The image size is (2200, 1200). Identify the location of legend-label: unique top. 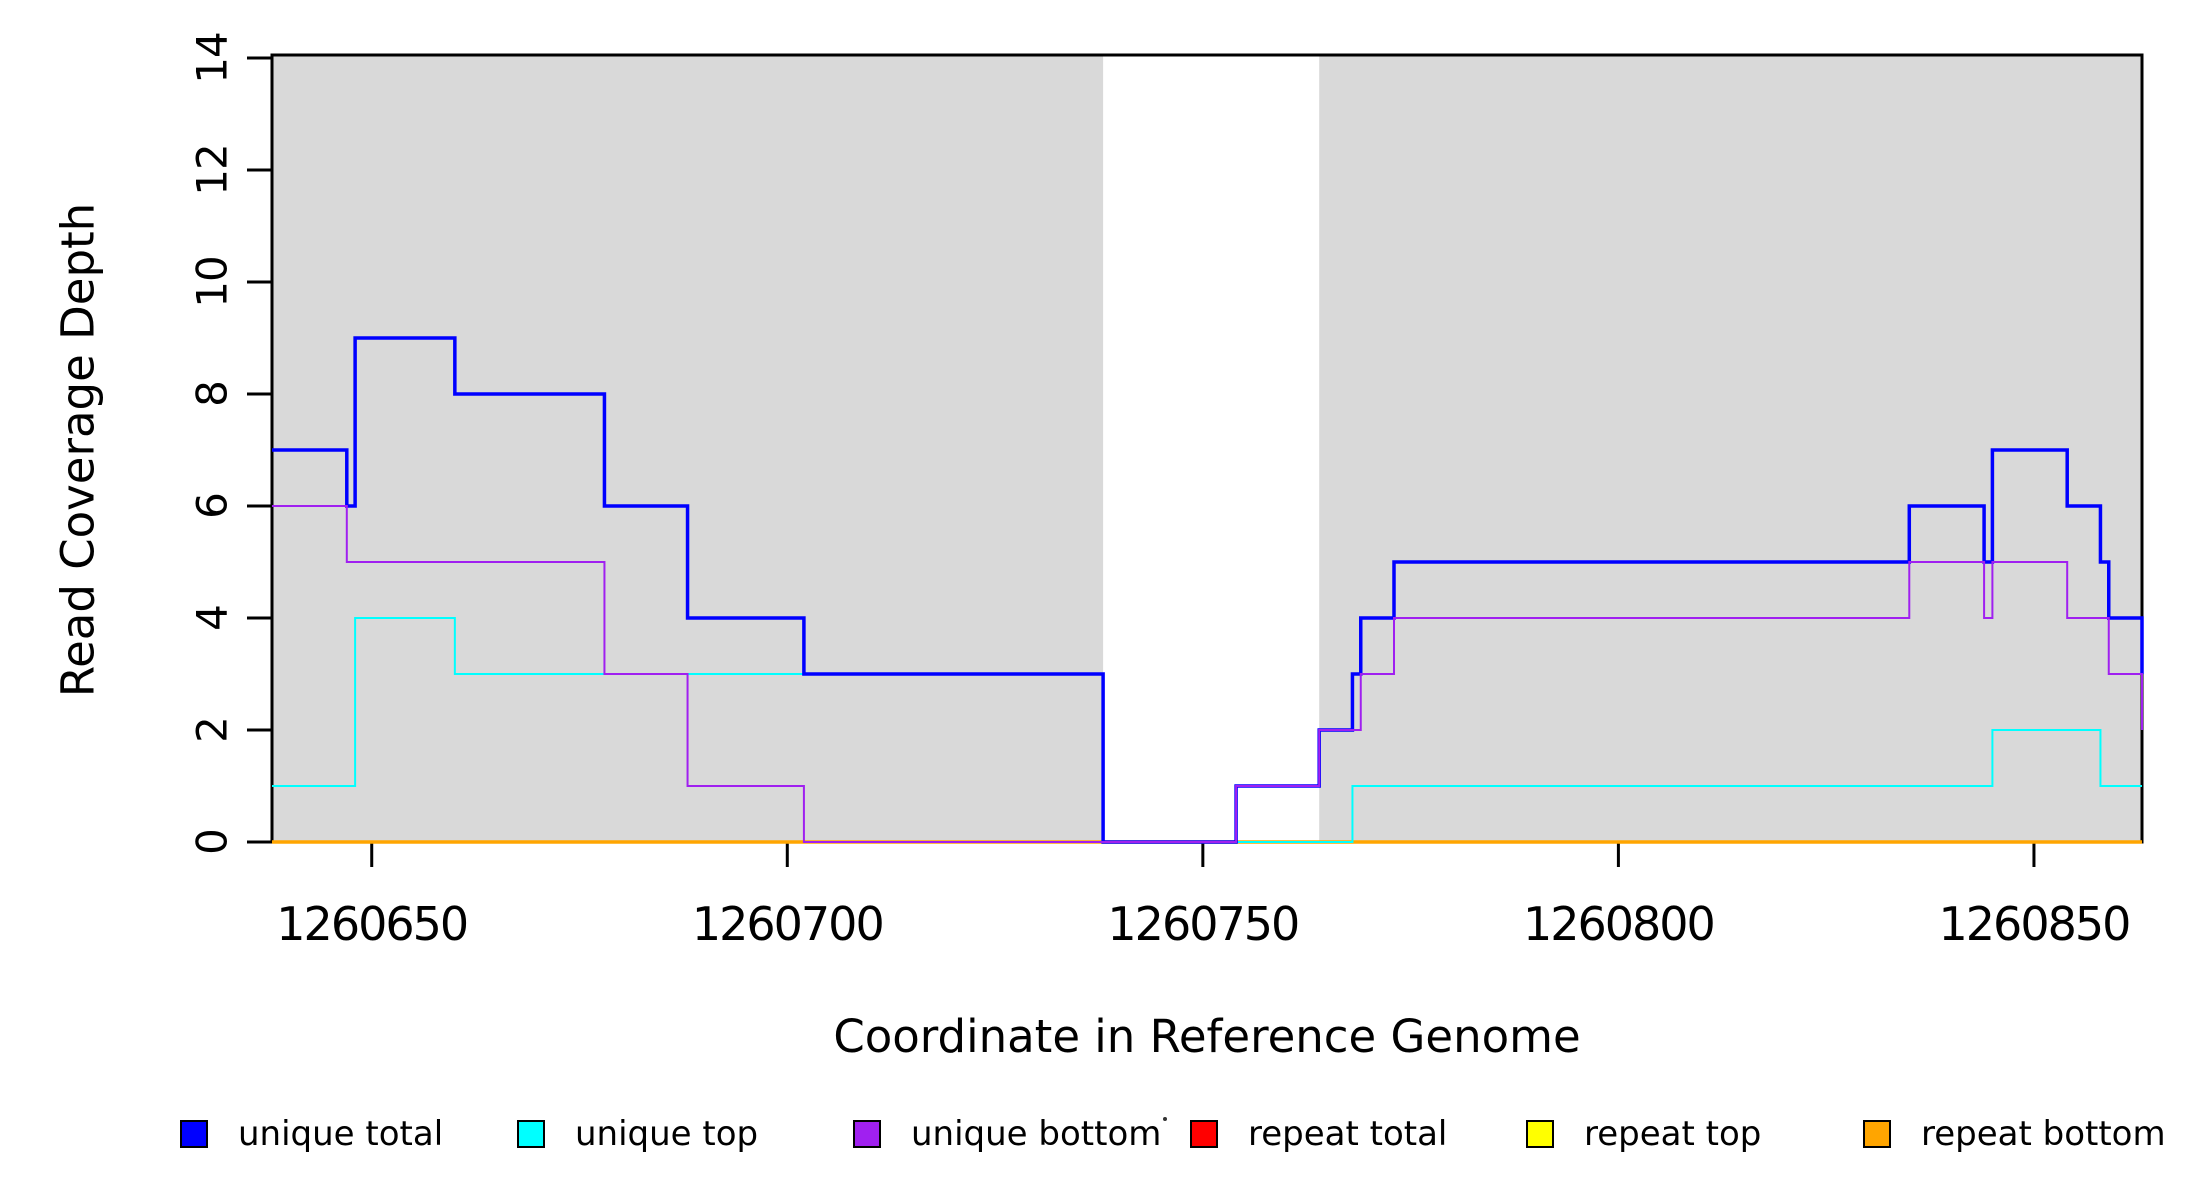
(667, 1134).